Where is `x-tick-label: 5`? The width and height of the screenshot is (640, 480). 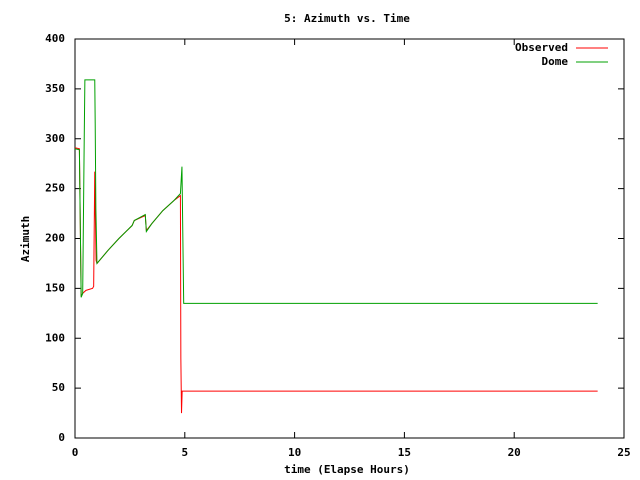
x-tick-label: 5 is located at coordinates (184, 452).